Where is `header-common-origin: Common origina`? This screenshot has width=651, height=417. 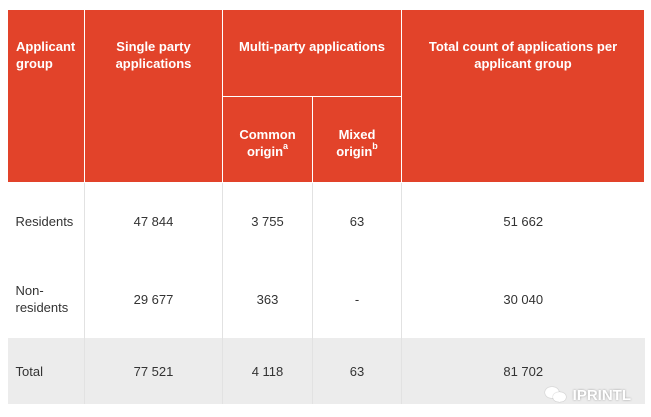
header-common-origin: Common origina is located at coordinates (267, 139).